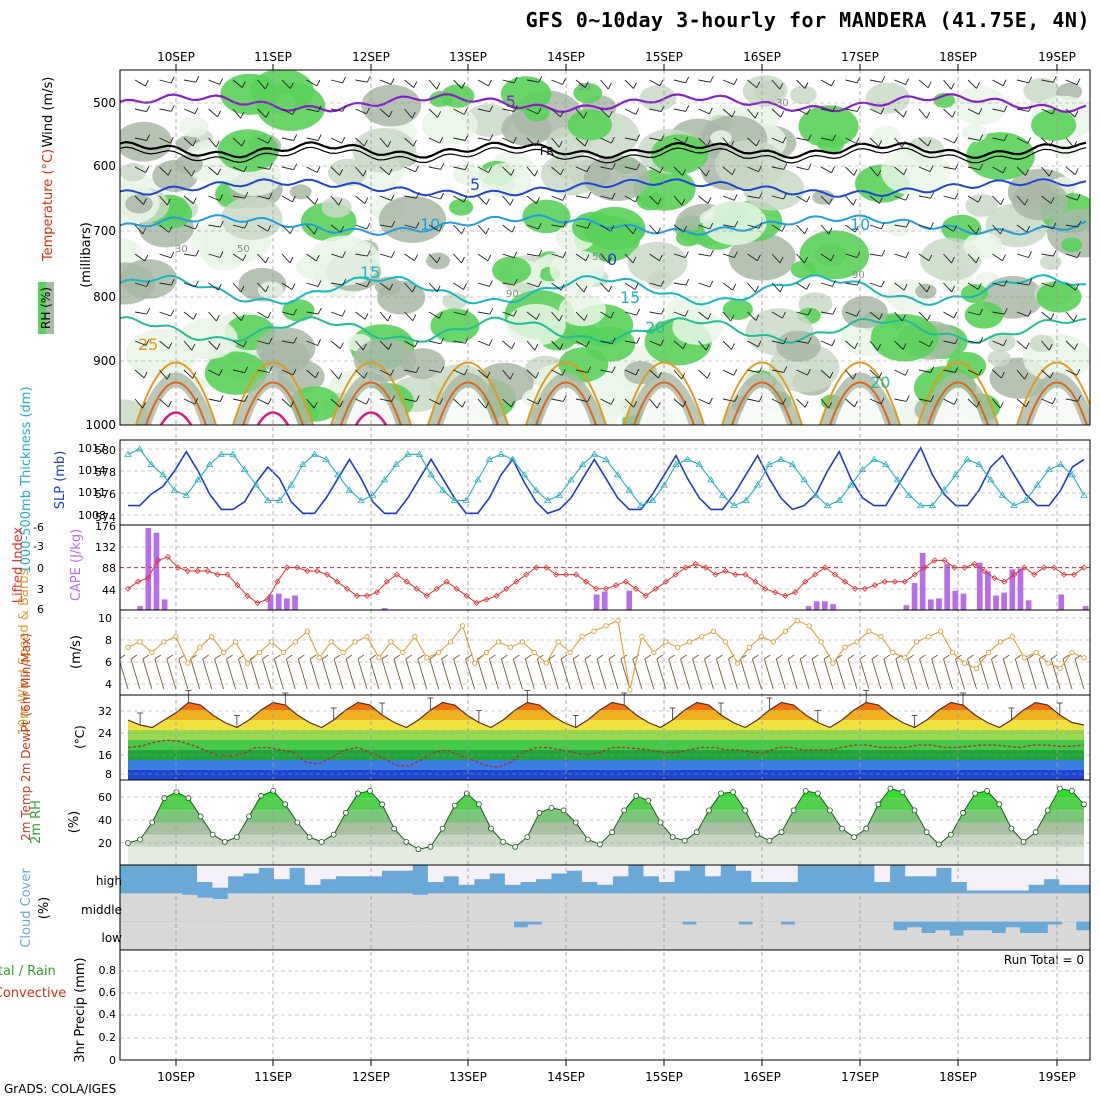  I want to click on dewpt-line, so click(606, 754).